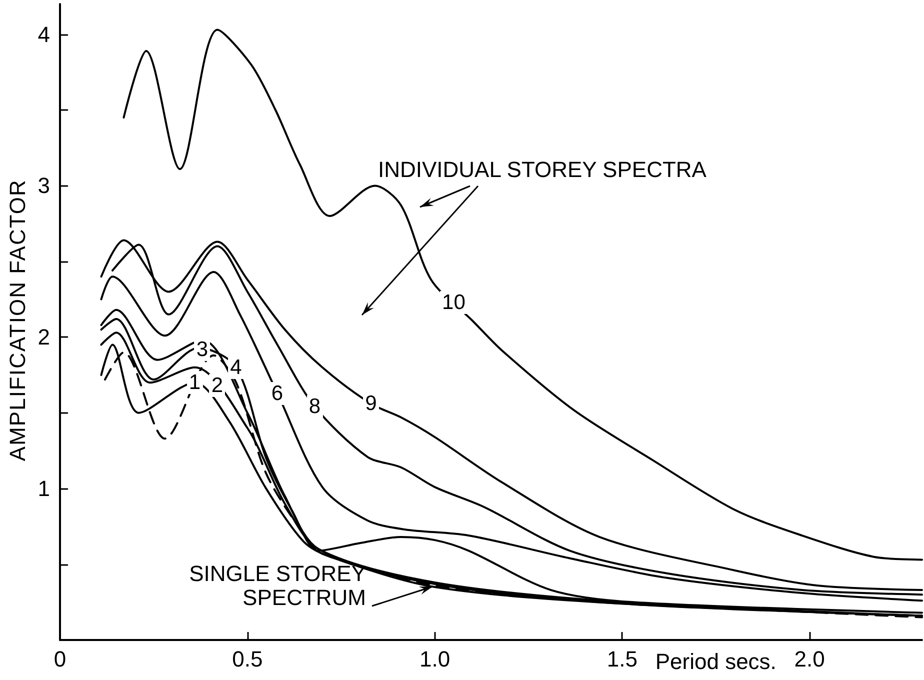  Describe the element at coordinates (44, 337) in the screenshot. I see `y-tick-label: 2` at that location.